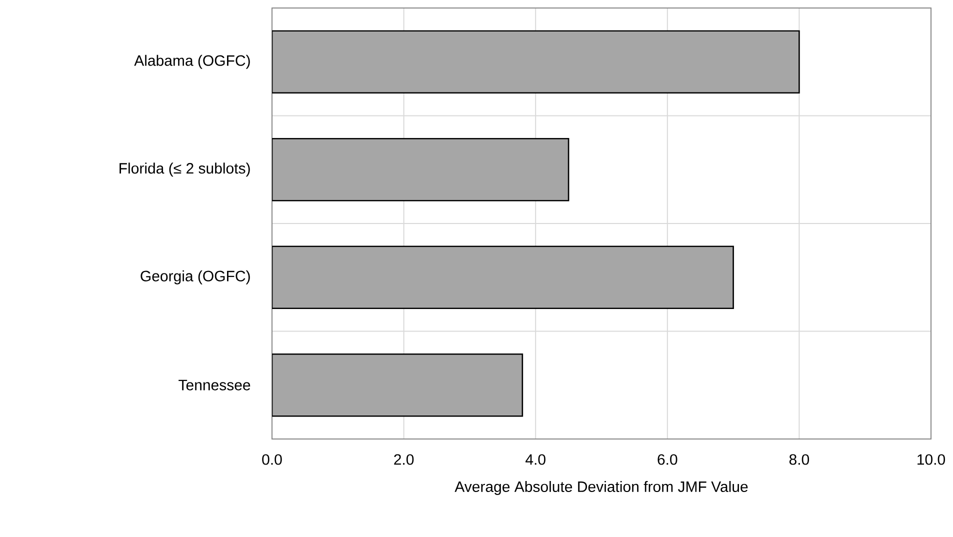 Image resolution: width=953 pixels, height=537 pixels. Describe the element at coordinates (192, 61) in the screenshot. I see `y-tick-label: Alabama (OGFC)` at that location.